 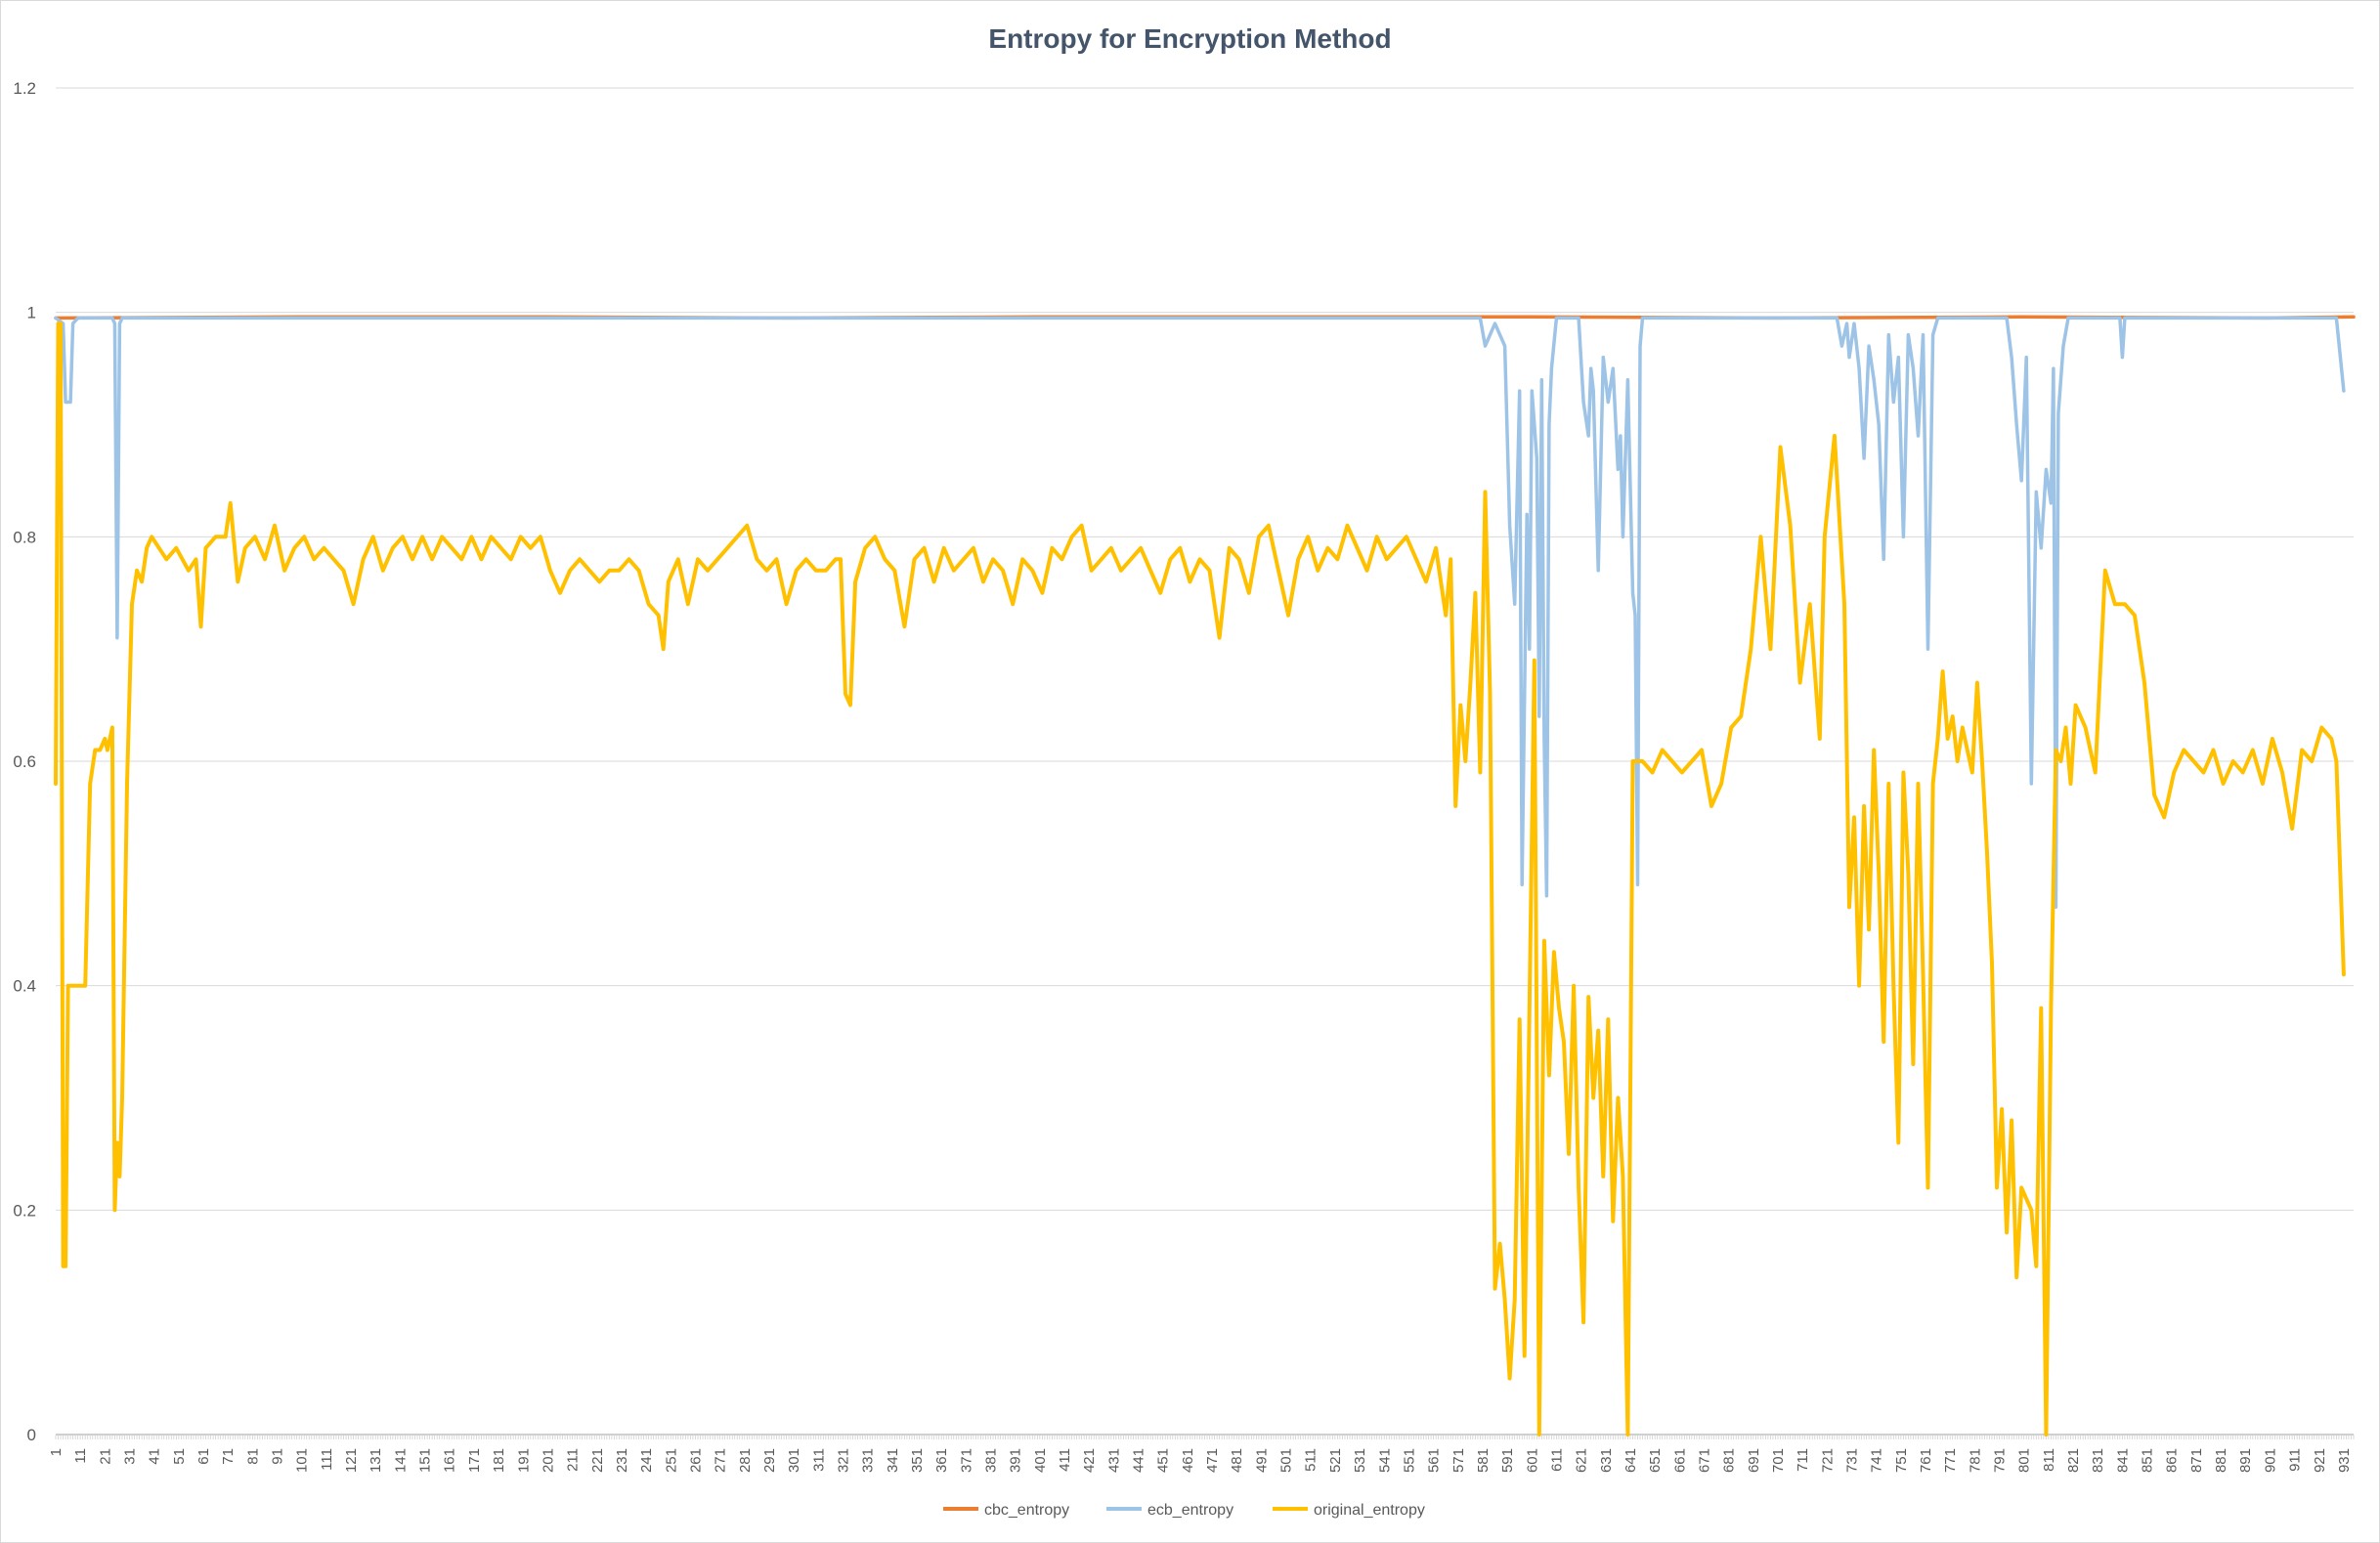 What do you see at coordinates (1369, 1510) in the screenshot?
I see `legend-label: original_entropy` at bounding box center [1369, 1510].